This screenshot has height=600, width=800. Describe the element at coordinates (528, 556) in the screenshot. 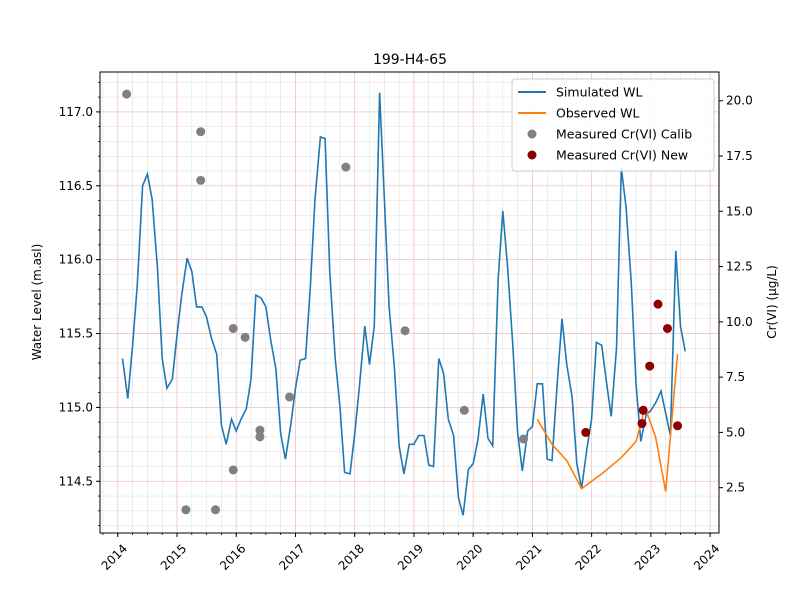

I see `x-tick-label: 2021` at that location.